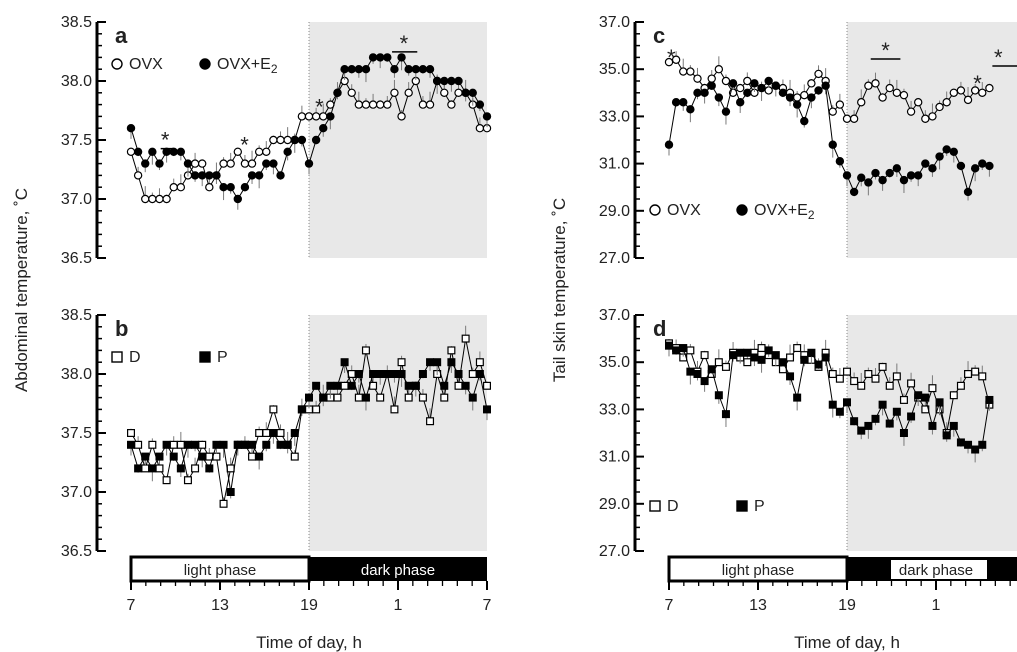 The height and width of the screenshot is (652, 1017). What do you see at coordinates (759, 506) in the screenshot?
I see `legend-label: P` at bounding box center [759, 506].